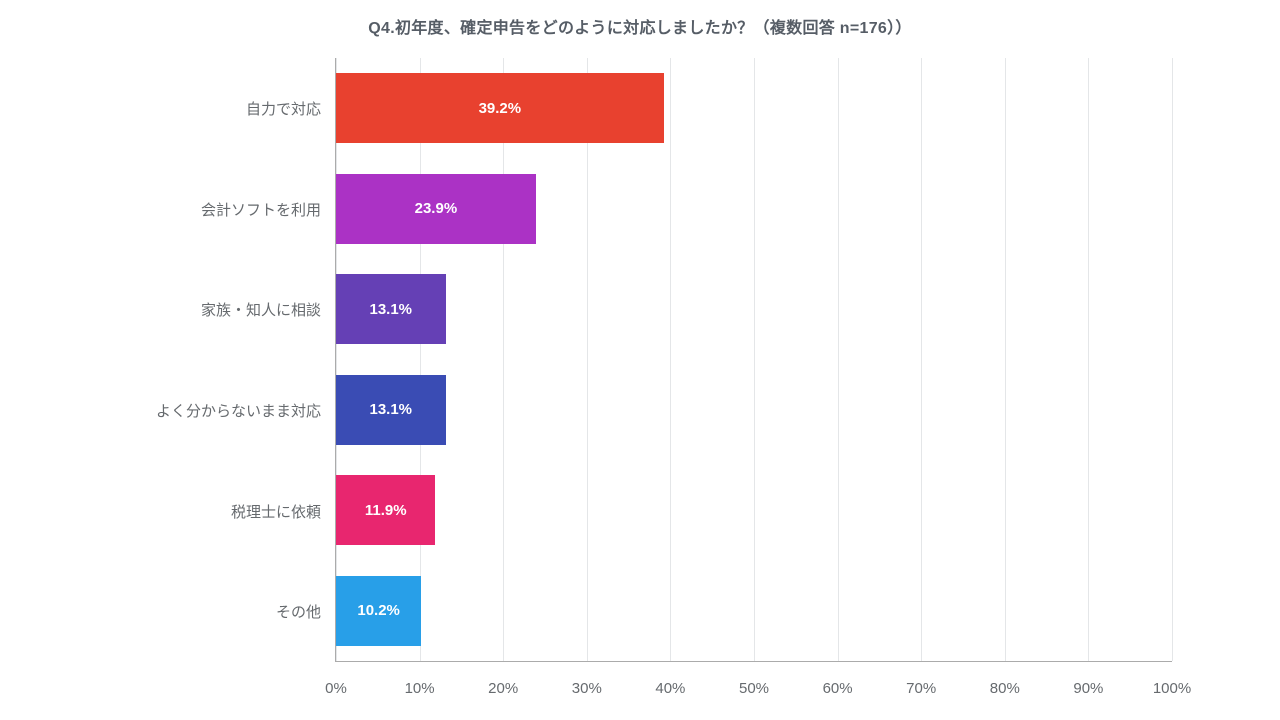  Describe the element at coordinates (1172, 688) in the screenshot. I see `x-tick-label: 100%` at that location.